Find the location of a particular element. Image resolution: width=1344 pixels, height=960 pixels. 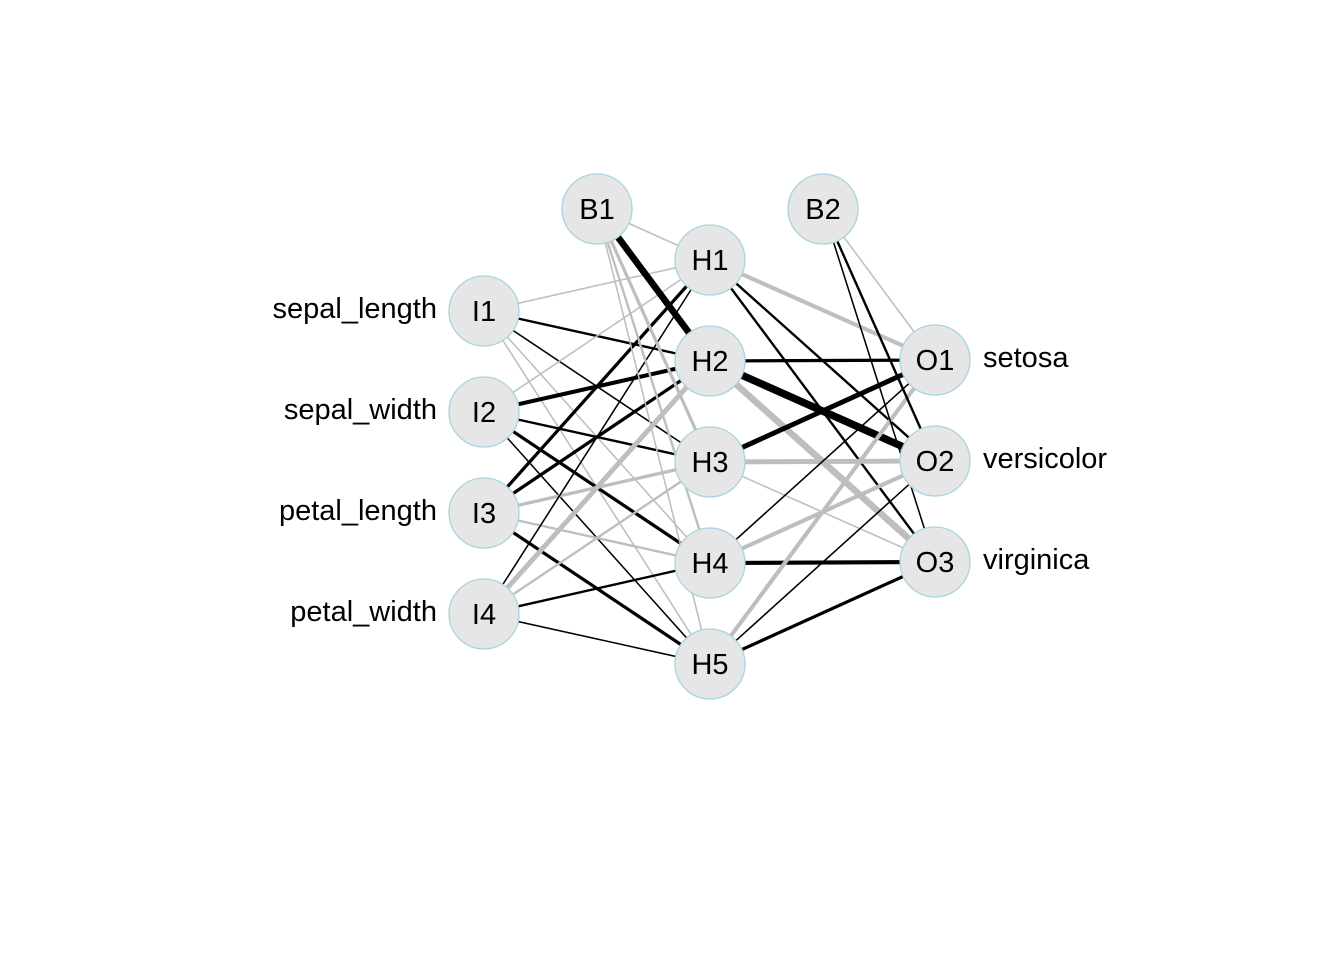

node-i3: I3 is located at coordinates (484, 513).